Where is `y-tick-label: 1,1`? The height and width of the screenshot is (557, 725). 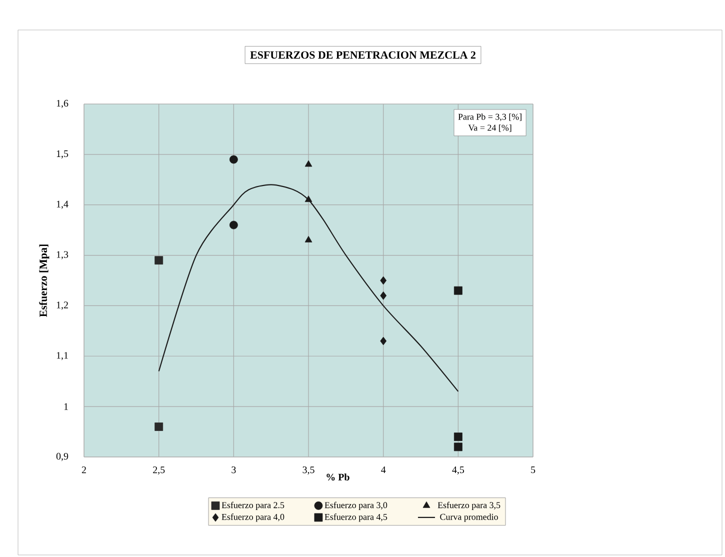 y-tick-label: 1,1 is located at coordinates (62, 356).